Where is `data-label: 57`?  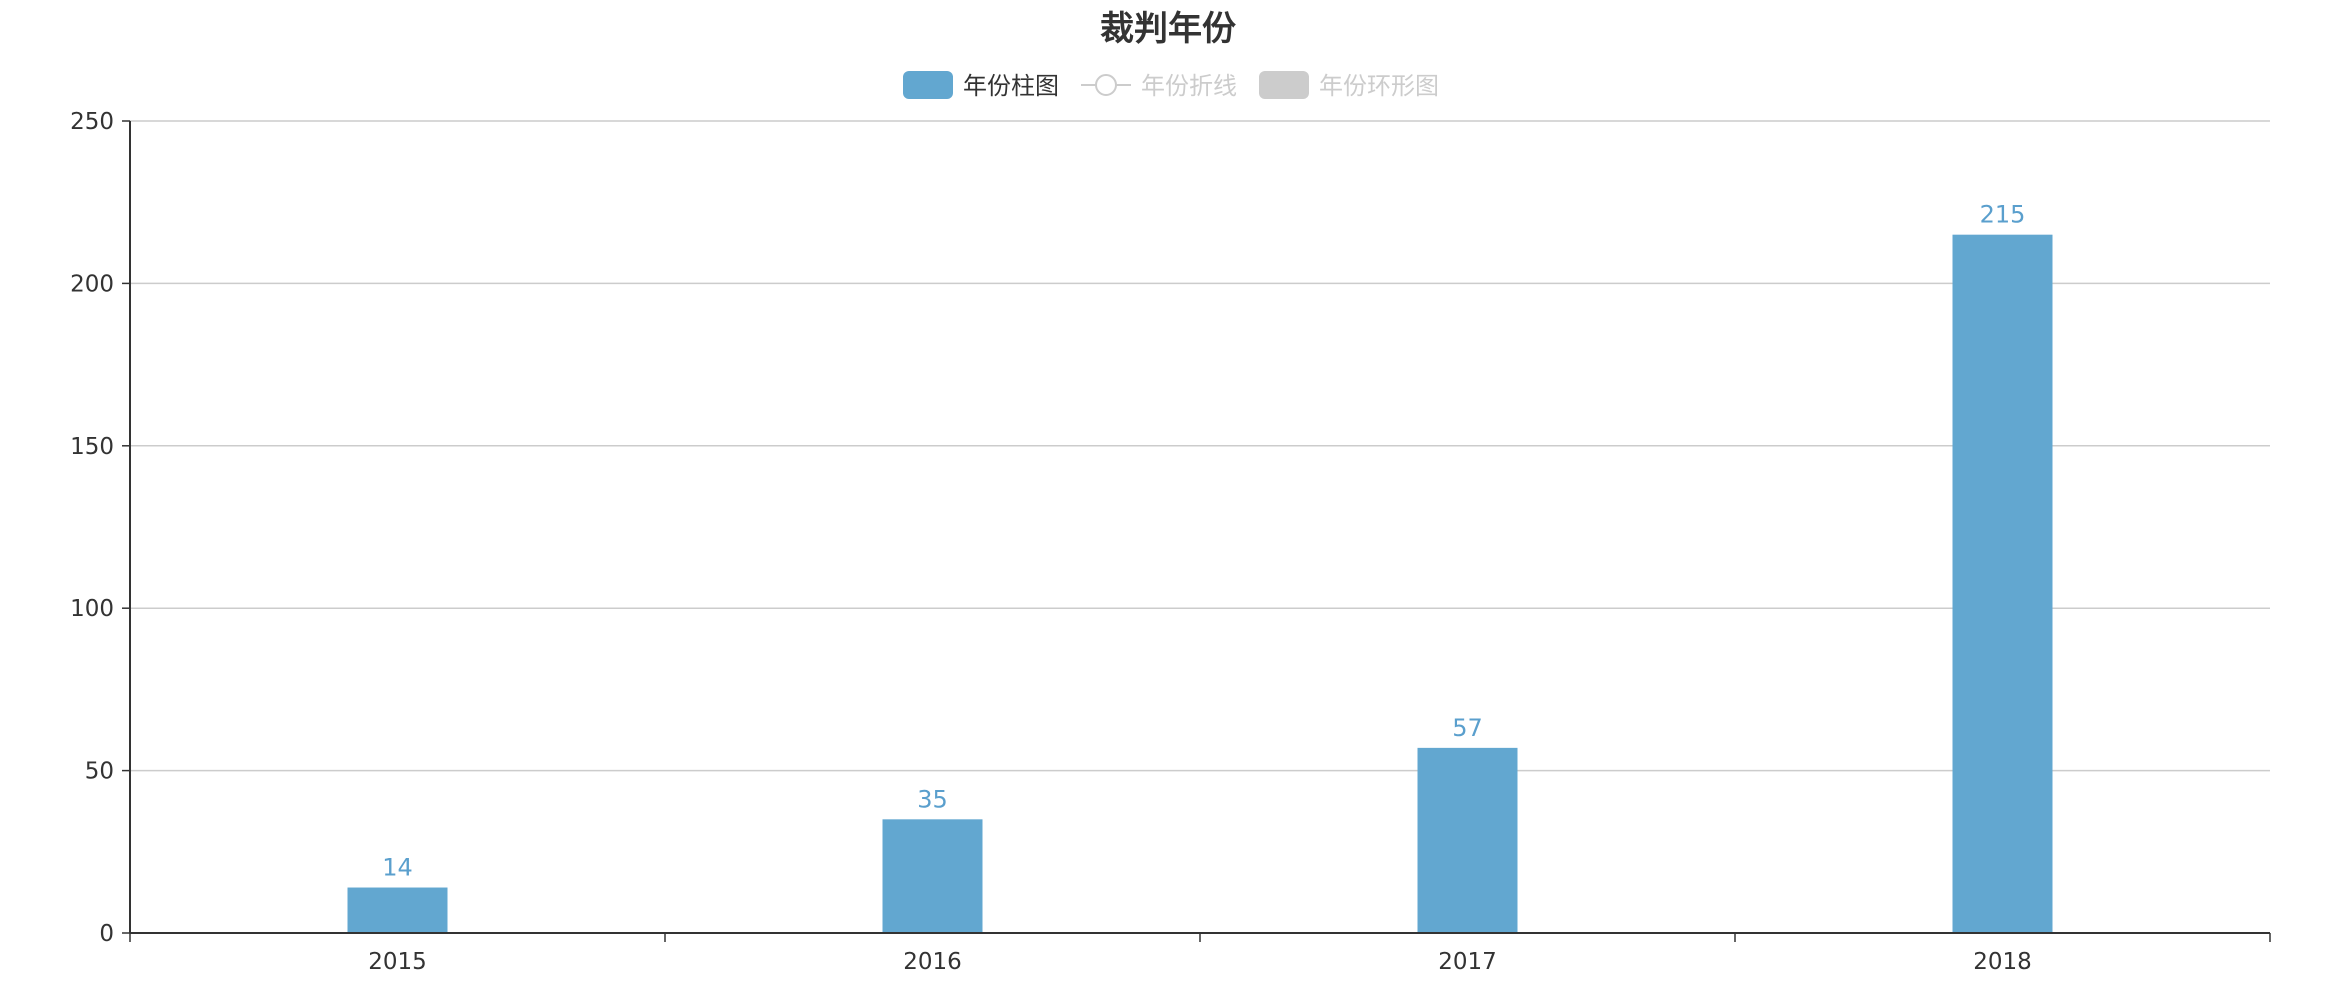 data-label: 57 is located at coordinates (1467, 728).